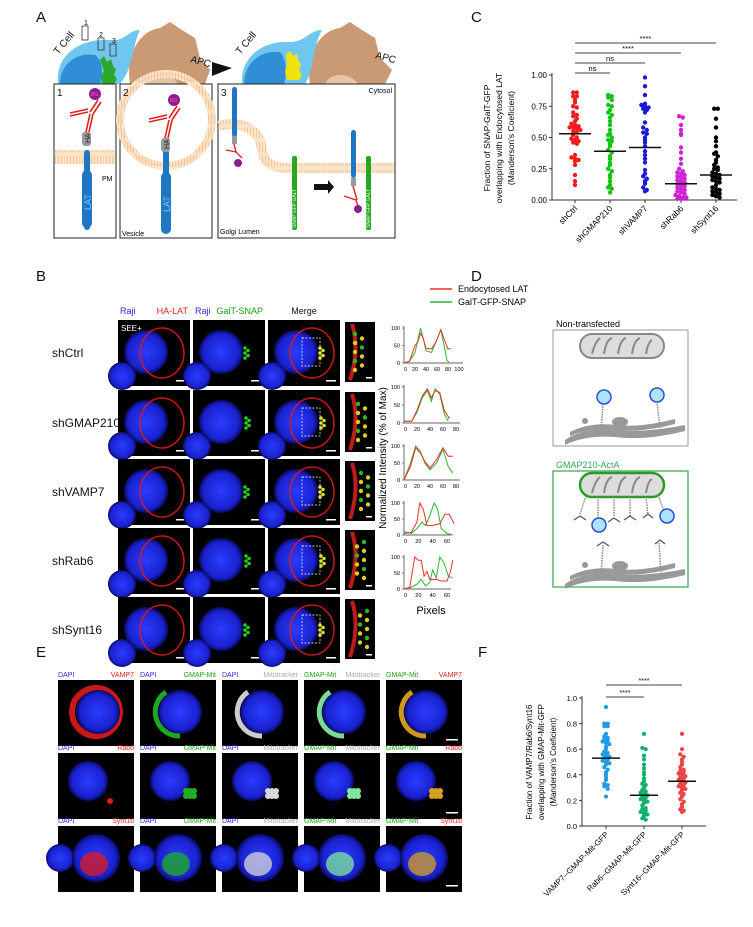 The height and width of the screenshot is (927, 753). I want to click on x-tick-label: 80, so click(456, 430).